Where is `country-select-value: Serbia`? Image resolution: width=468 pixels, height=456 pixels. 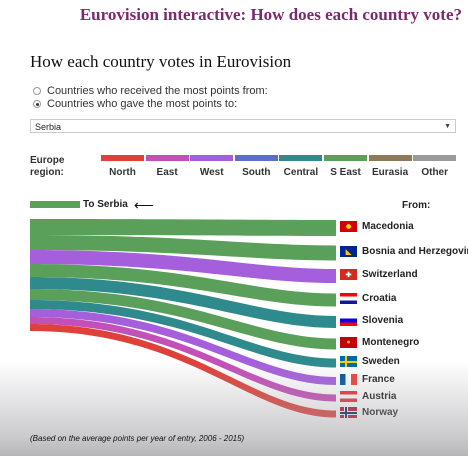
country-select-value: Serbia is located at coordinates (48, 127).